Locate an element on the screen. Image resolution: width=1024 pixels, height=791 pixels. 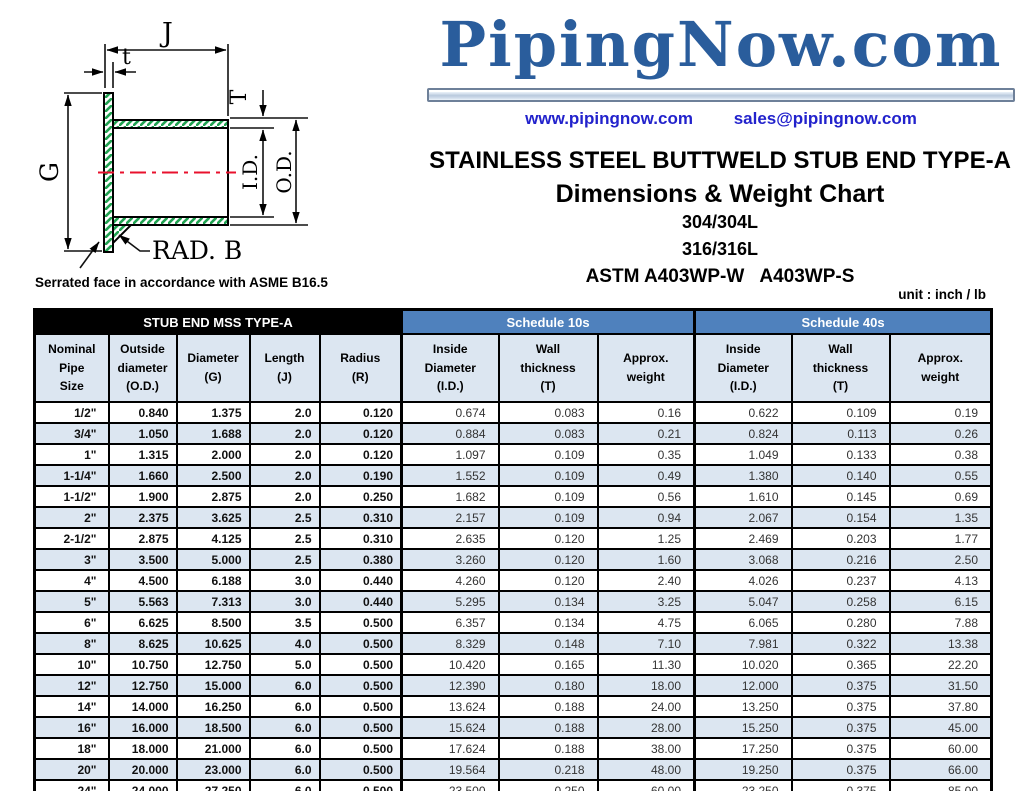
grade-304: 304/304L is located at coordinates (720, 222).